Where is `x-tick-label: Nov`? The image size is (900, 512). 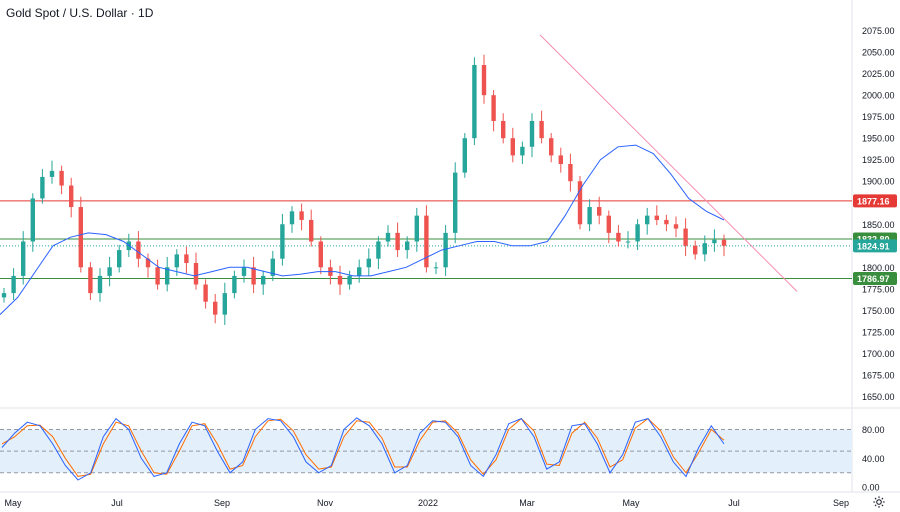 x-tick-label: Nov is located at coordinates (325, 503).